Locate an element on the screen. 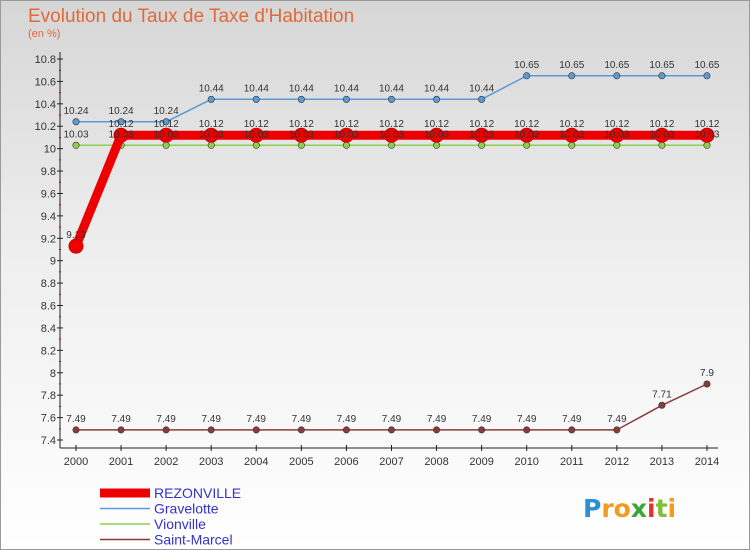 Image resolution: width=750 pixels, height=550 pixels. logo-letter: i is located at coordinates (651, 508).